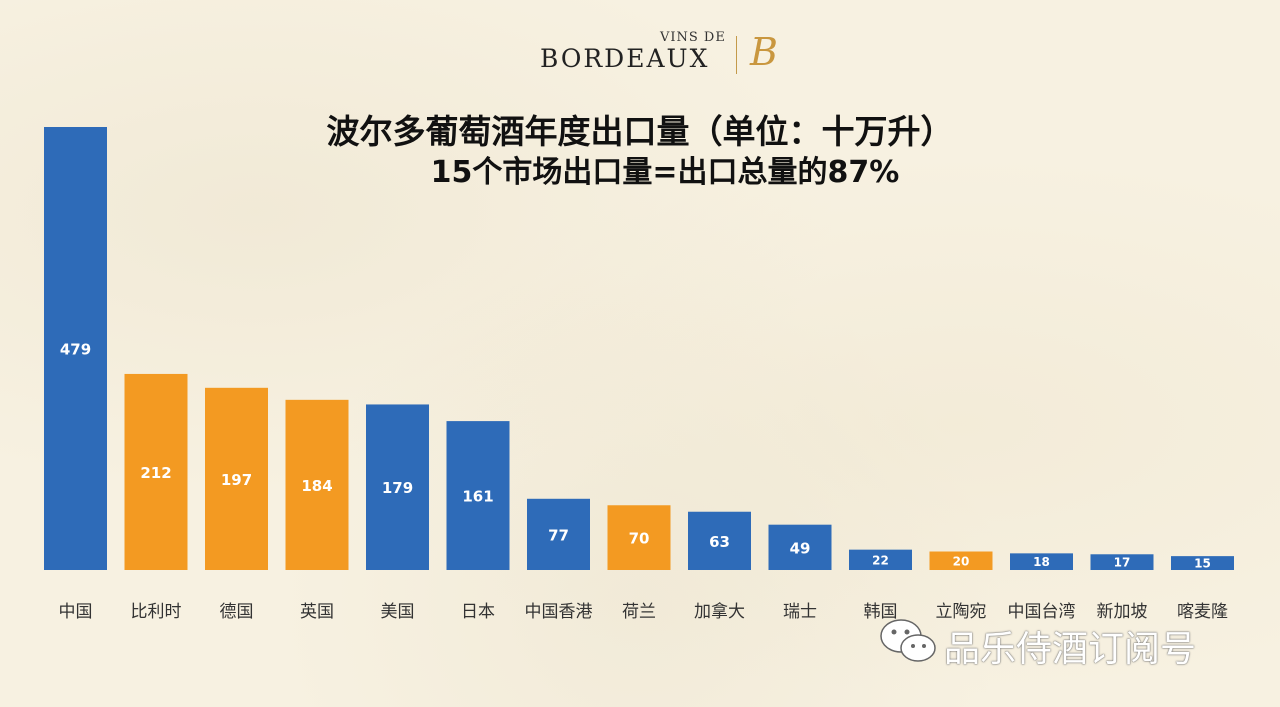 Image resolution: width=1280 pixels, height=707 pixels. Describe the element at coordinates (76, 612) in the screenshot. I see `category-label-0: 中国` at that location.